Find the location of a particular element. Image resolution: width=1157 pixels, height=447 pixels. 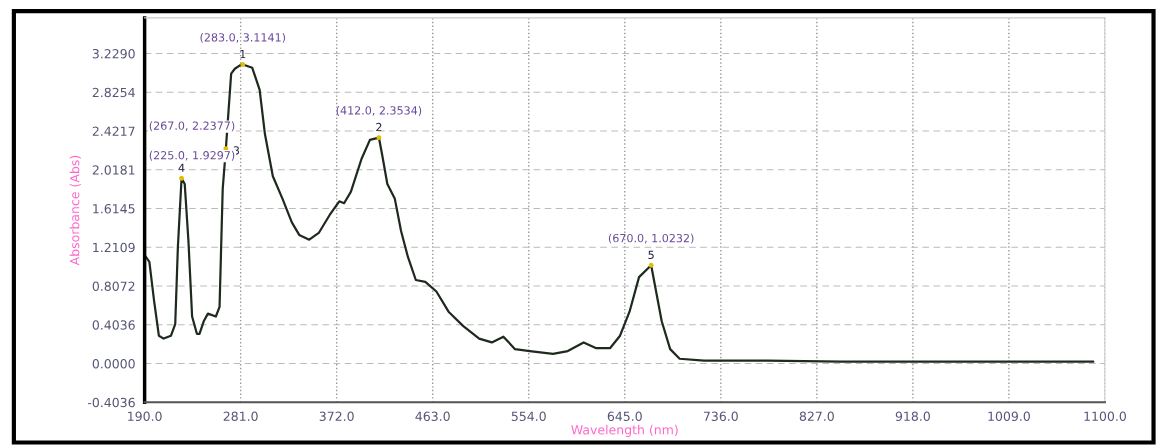

x-tick-label: 736.0 is located at coordinates (720, 416).